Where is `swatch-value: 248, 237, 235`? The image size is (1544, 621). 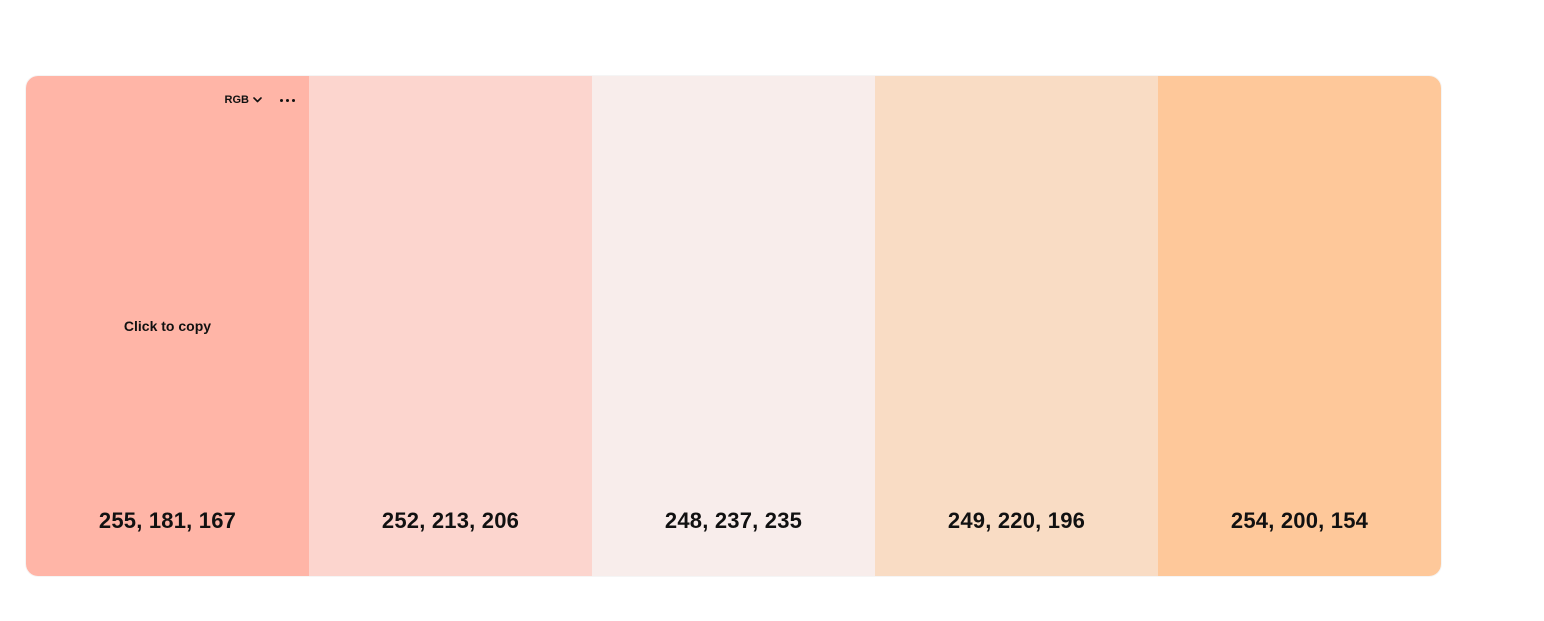
swatch-value: 248, 237, 235 is located at coordinates (733, 520).